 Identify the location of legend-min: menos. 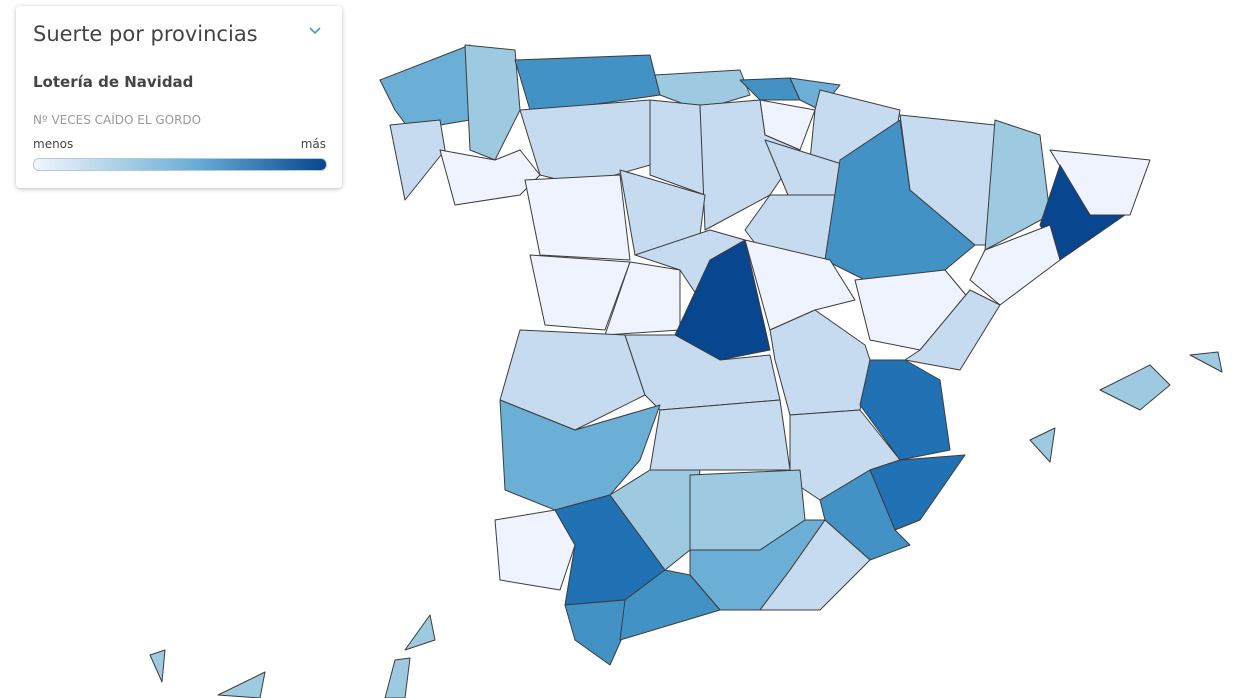
(53, 144).